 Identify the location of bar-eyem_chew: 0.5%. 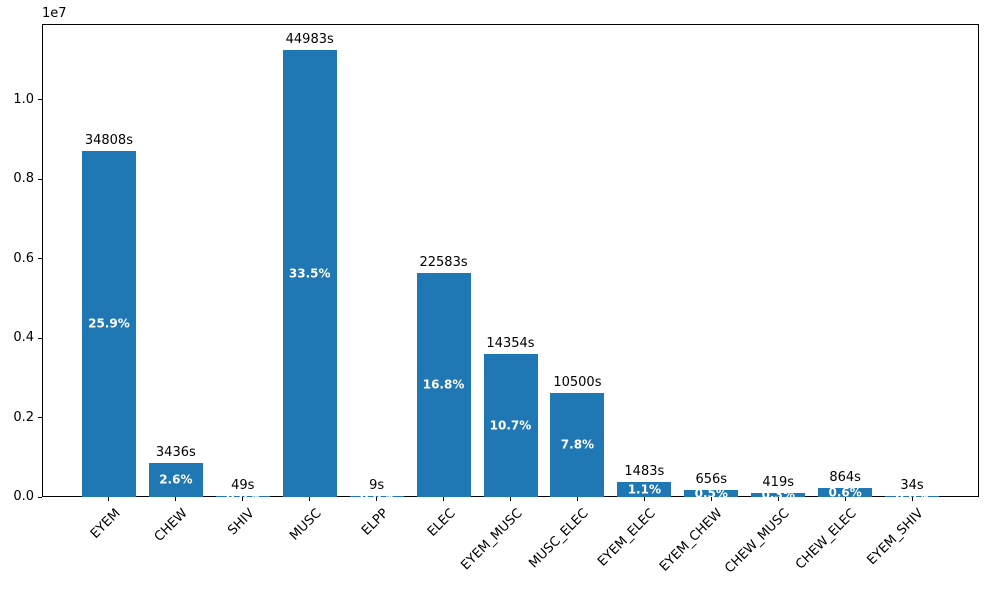
(711, 493).